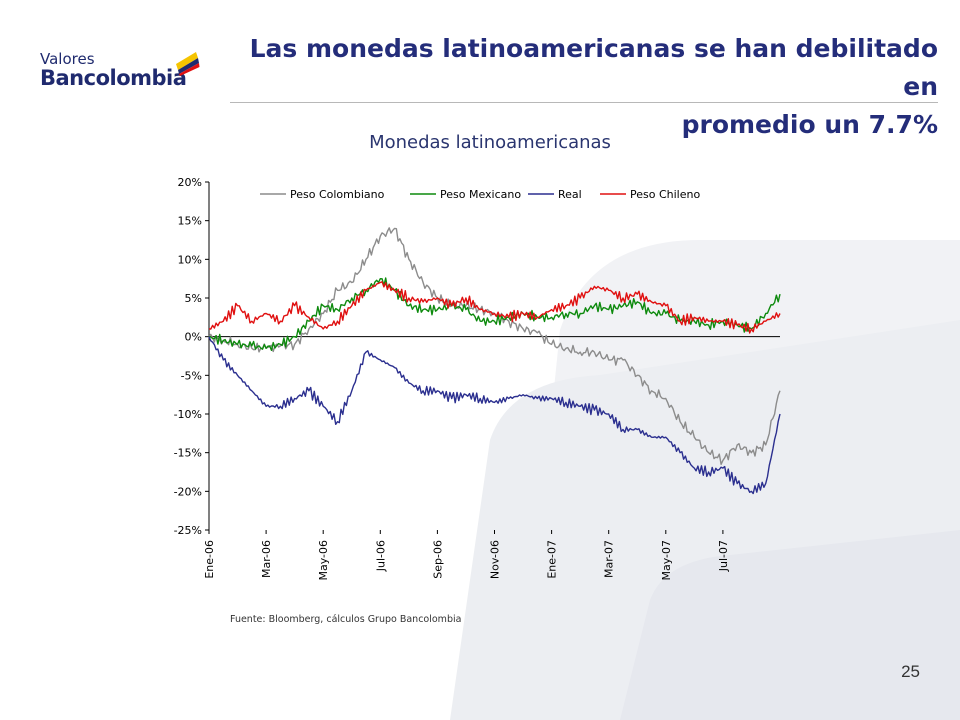 The image size is (960, 720). Describe the element at coordinates (552, 559) in the screenshot. I see `x-tick-label: Ene-07` at that location.